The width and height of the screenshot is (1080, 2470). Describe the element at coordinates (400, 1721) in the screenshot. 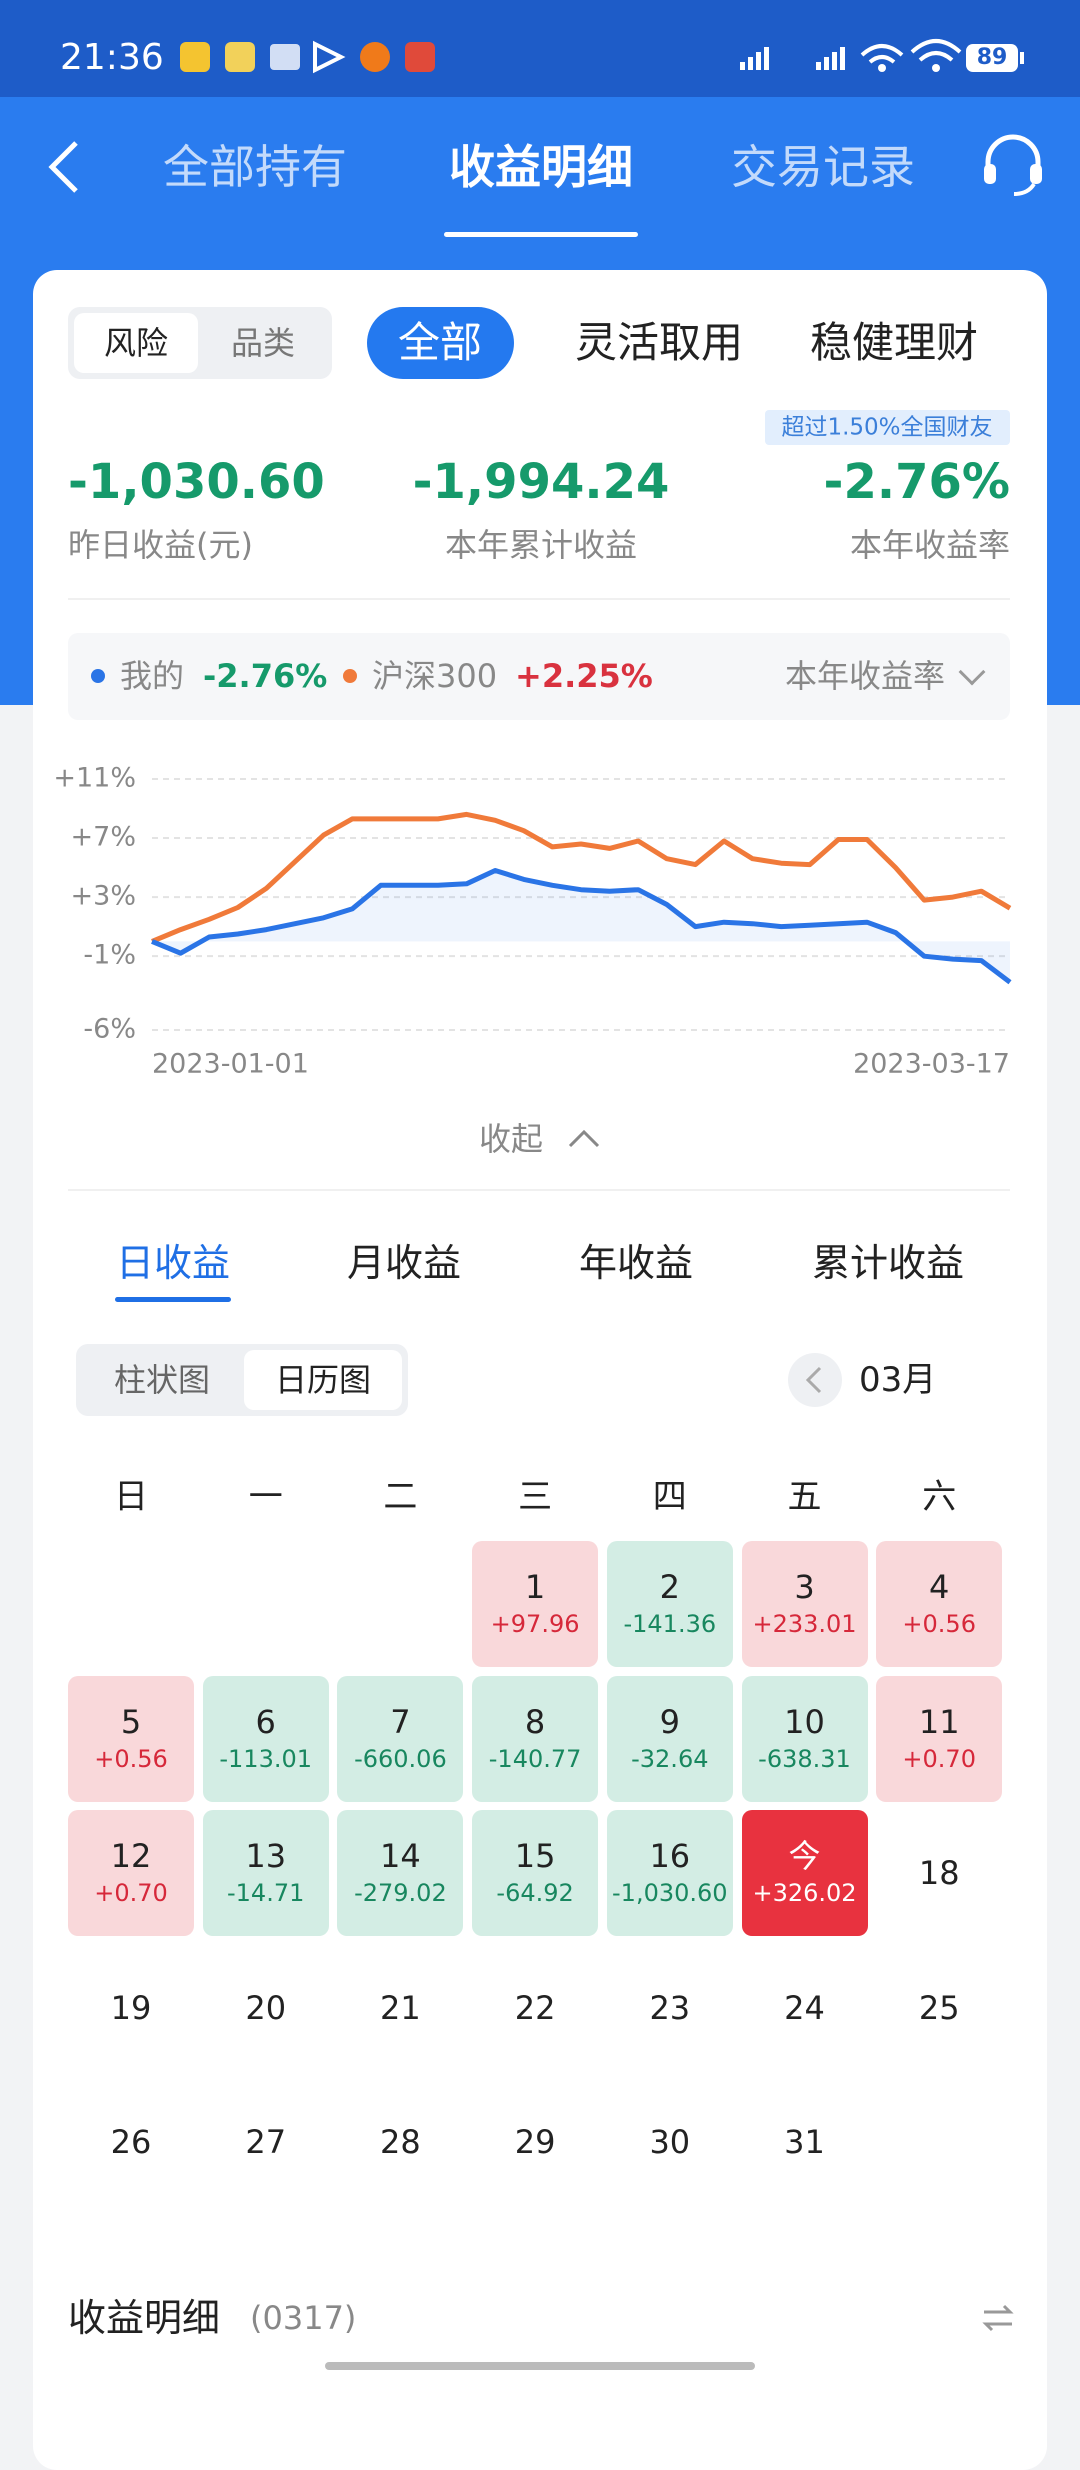

I see `day-number: 7` at that location.